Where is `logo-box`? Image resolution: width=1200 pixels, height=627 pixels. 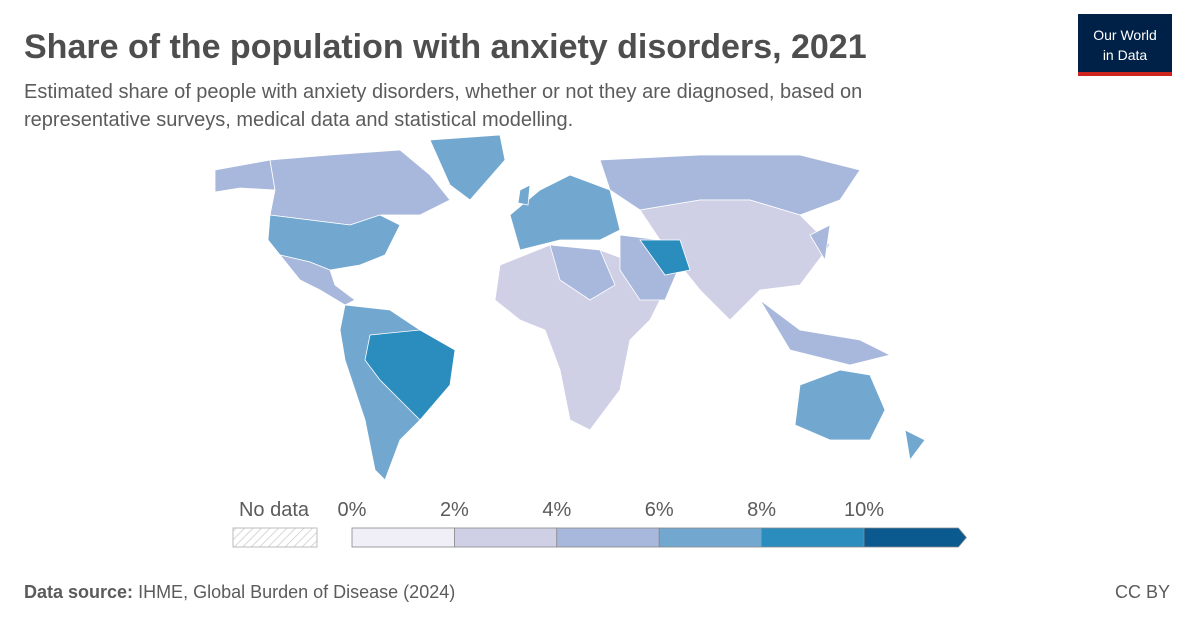
logo-box is located at coordinates (1125, 43).